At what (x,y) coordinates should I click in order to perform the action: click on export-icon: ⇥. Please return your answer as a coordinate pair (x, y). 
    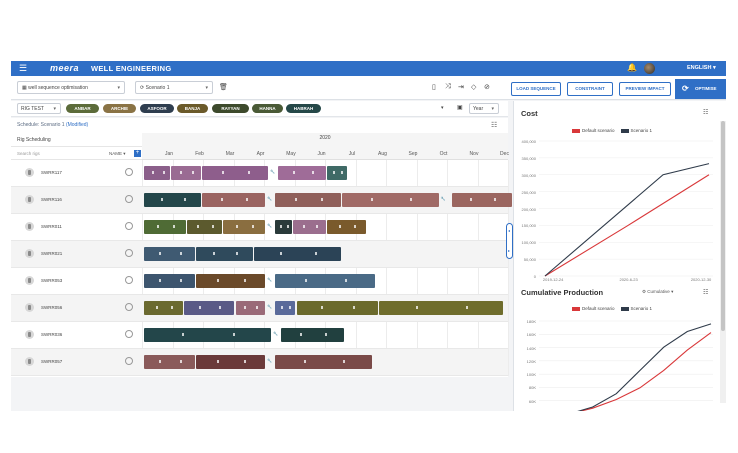
    Looking at the image, I should click on (461, 87).